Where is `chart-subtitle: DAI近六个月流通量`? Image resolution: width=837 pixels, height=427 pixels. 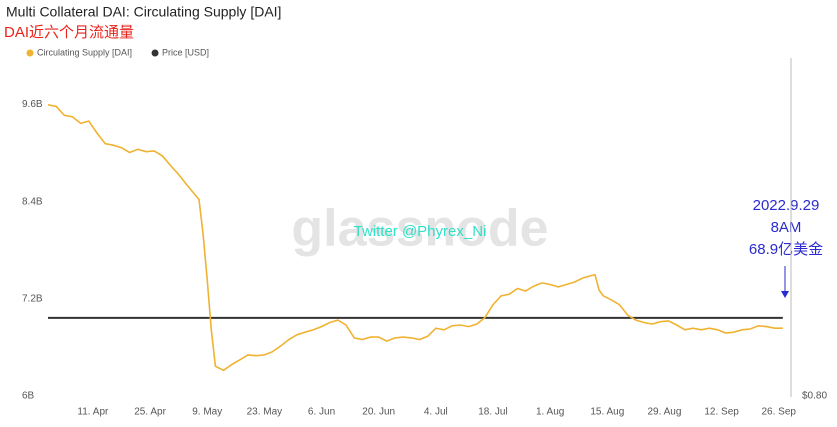 chart-subtitle: DAI近六个月流通量 is located at coordinates (69, 32).